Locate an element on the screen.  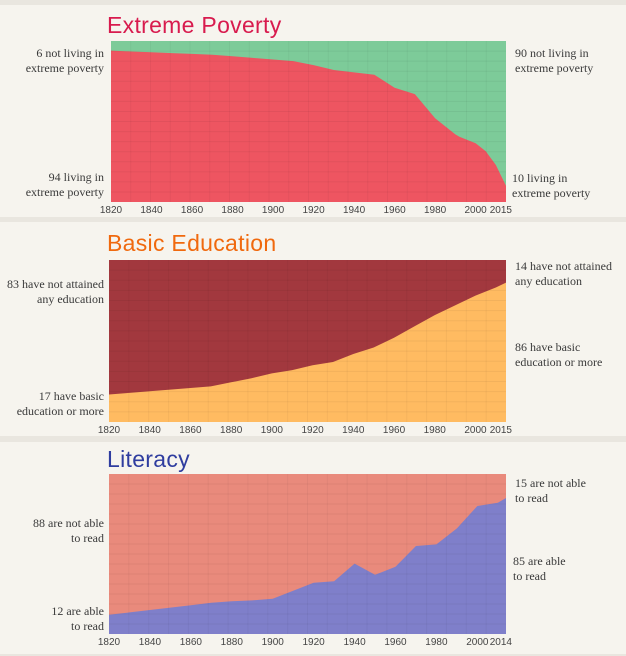
poverty-x-tick-label: 1960 is located at coordinates (394, 210).